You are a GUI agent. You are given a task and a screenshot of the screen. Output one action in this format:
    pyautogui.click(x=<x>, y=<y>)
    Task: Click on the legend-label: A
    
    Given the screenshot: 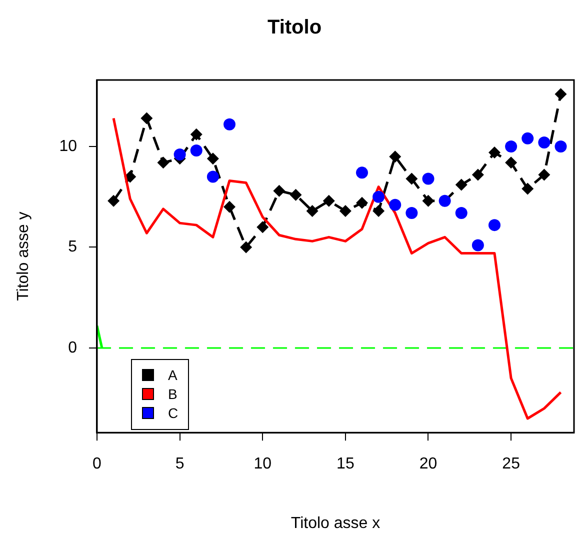 What is the action you would take?
    pyautogui.click(x=173, y=375)
    